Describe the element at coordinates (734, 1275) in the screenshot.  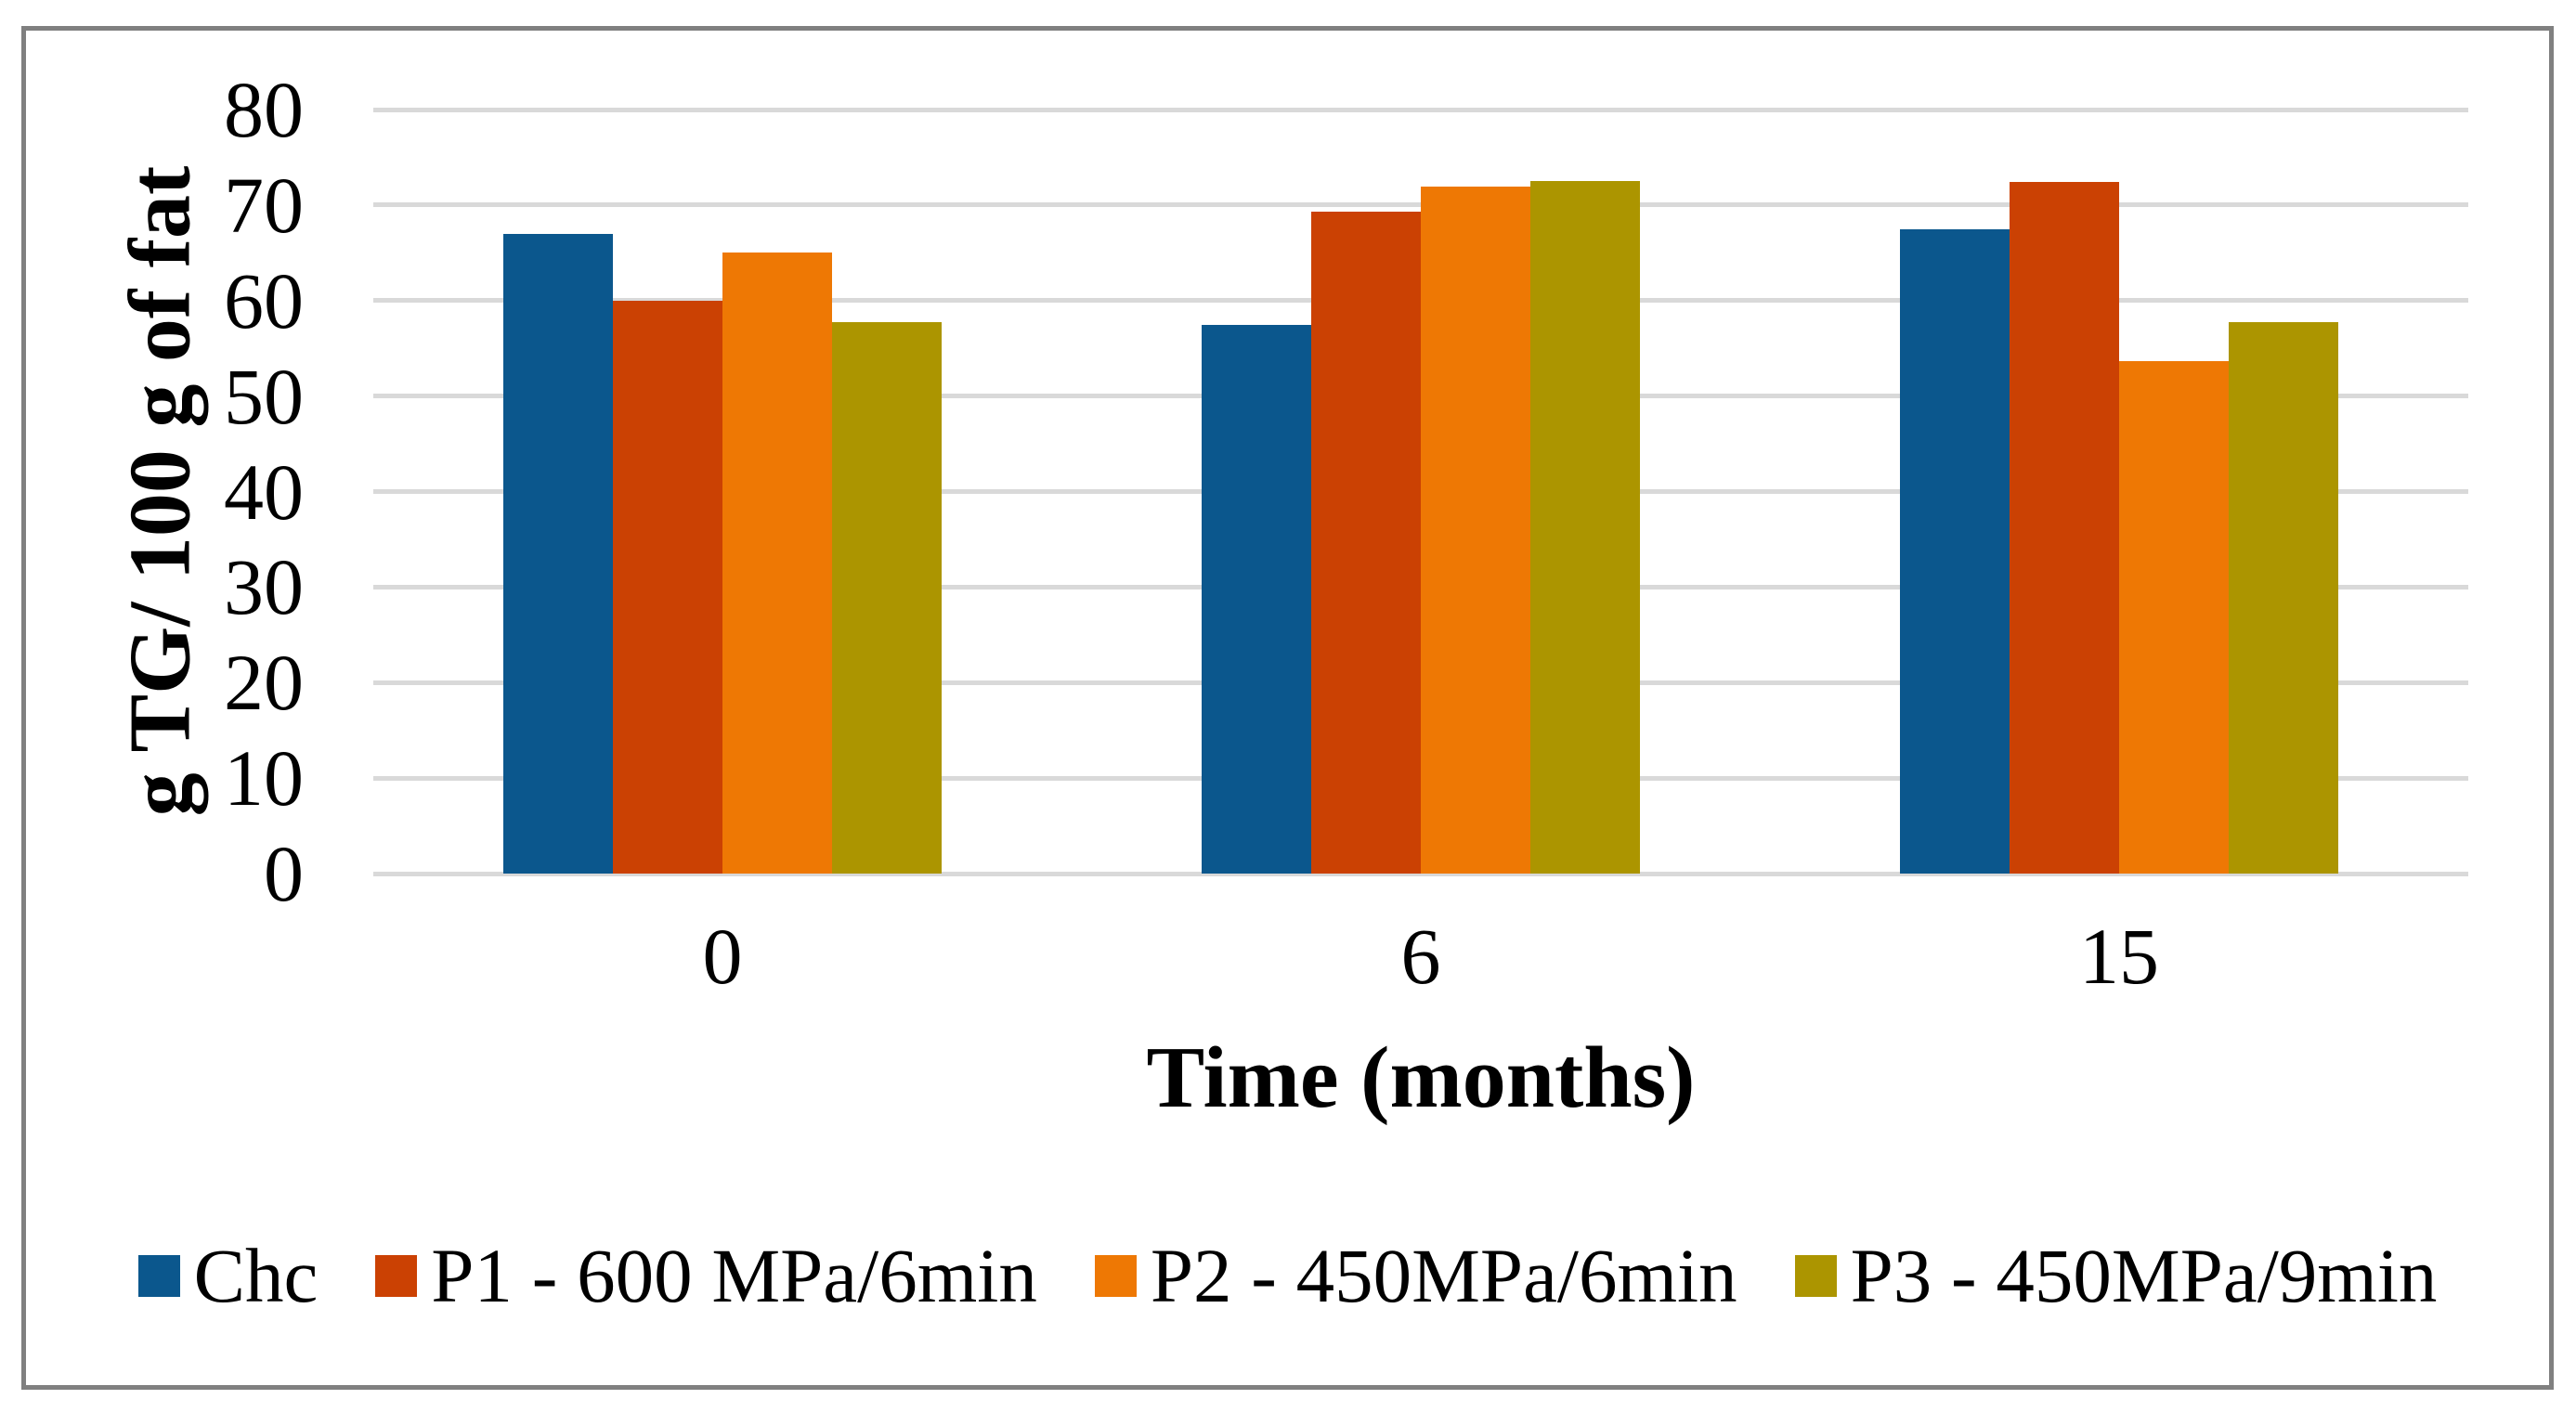
I see `legend-label: P1 - 600 MPa/6min` at that location.